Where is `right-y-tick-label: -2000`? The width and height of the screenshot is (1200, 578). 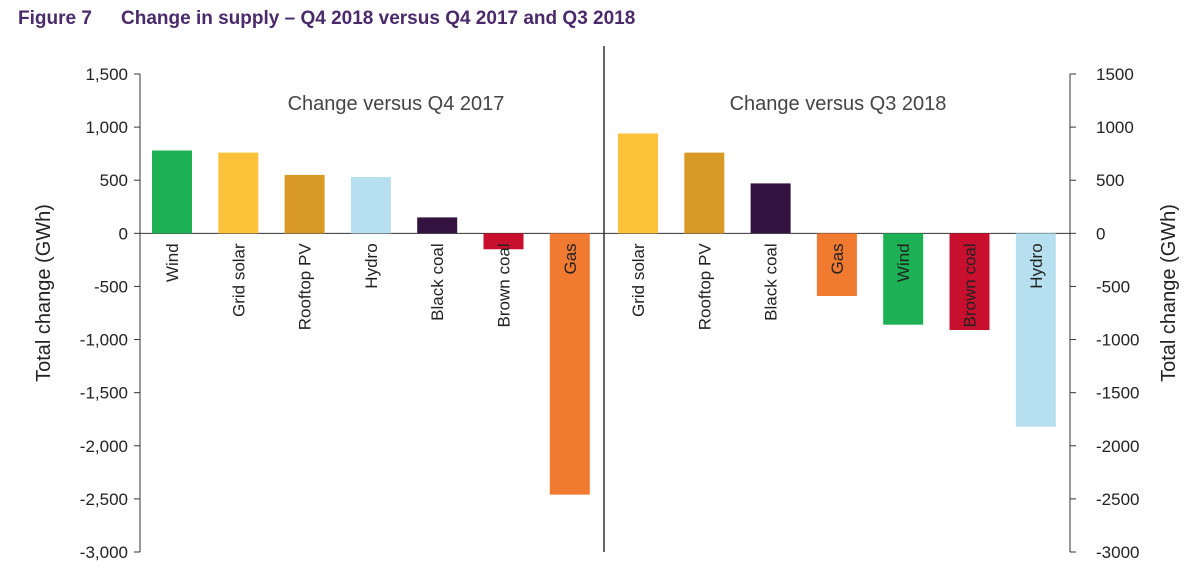 right-y-tick-label: -2000 is located at coordinates (1117, 446).